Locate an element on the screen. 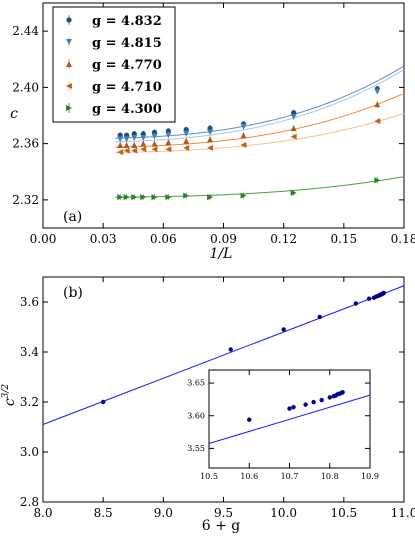 The image size is (415, 540). legend-label: g = 4.815 is located at coordinates (127, 43).